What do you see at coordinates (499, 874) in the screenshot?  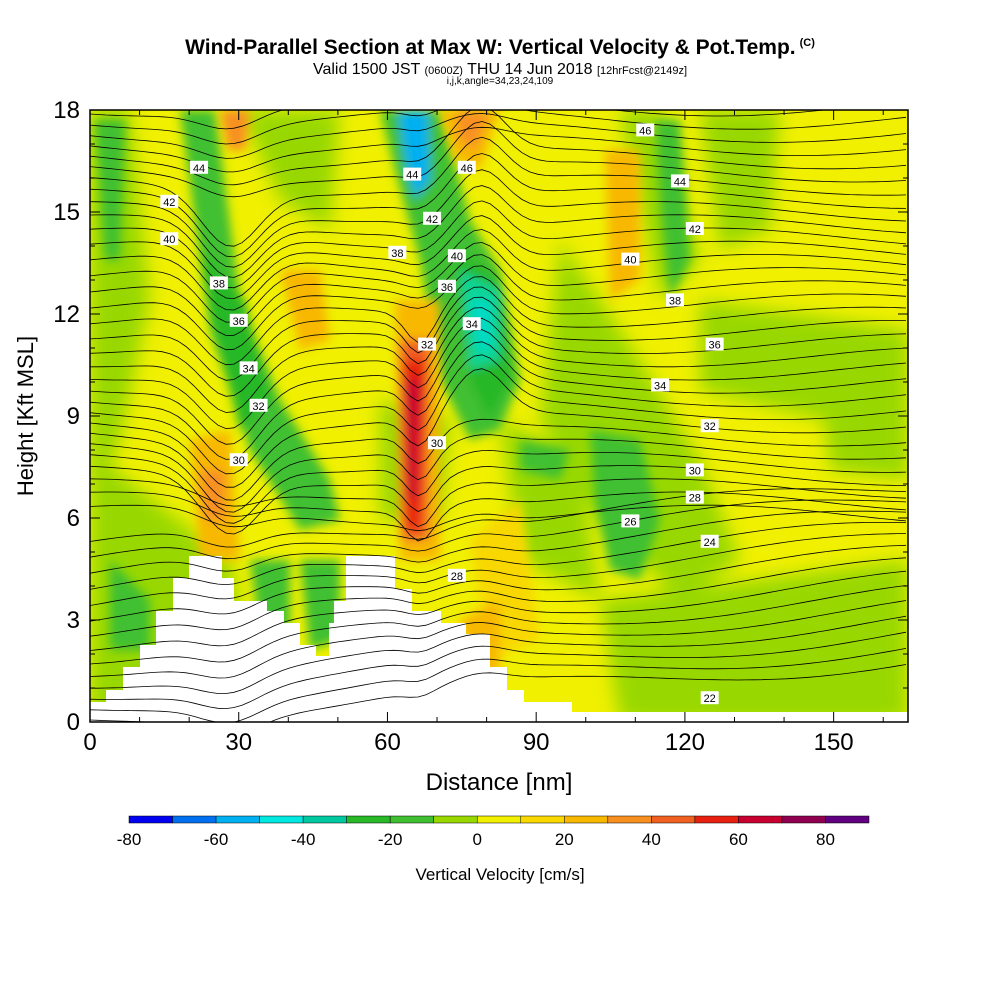 I see `colorbar-label: Vertical Velocity [cm/s]` at bounding box center [499, 874].